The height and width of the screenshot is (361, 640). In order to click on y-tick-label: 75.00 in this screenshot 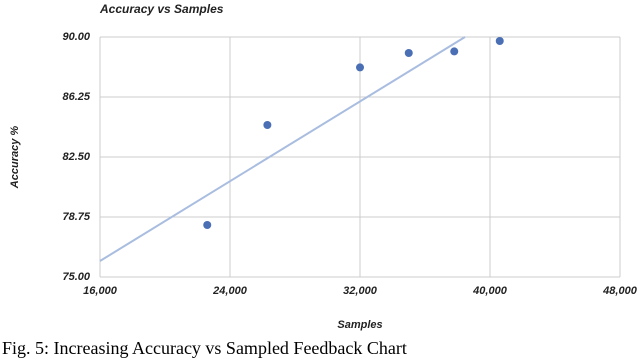, I will do `click(76, 277)`.